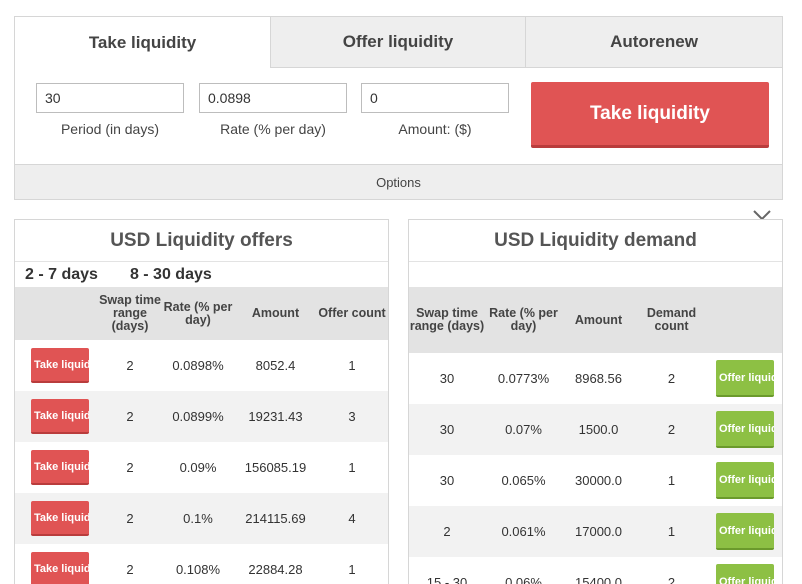 Image resolution: width=802 pixels, height=584 pixels. What do you see at coordinates (352, 518) in the screenshot?
I see `cell-count: 4` at bounding box center [352, 518].